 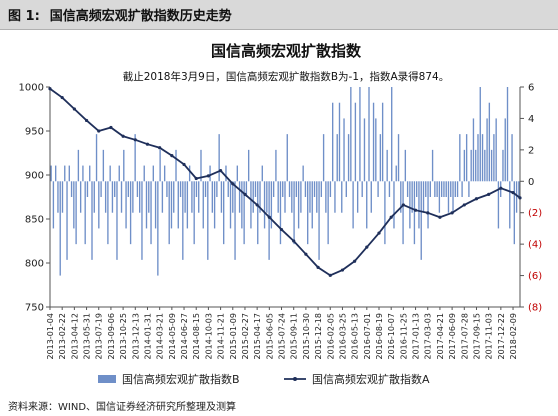 What do you see at coordinates (403, 336) in the screenshot?
I see `x-axis-tick-label: 2016-11-25` at bounding box center [403, 336].